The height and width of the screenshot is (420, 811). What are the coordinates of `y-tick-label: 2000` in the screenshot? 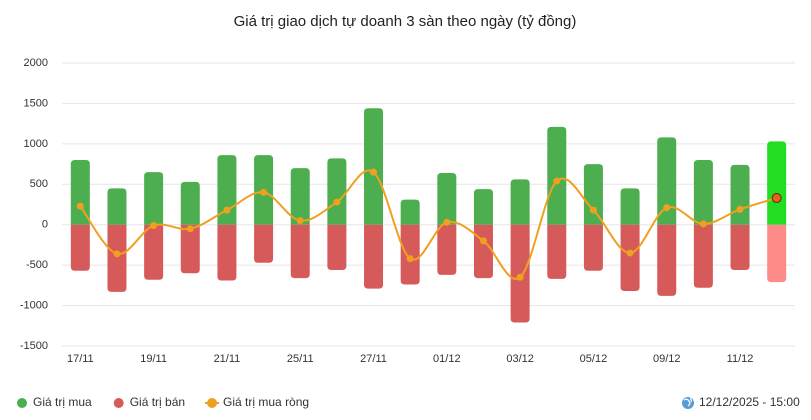 It's located at (36, 63).